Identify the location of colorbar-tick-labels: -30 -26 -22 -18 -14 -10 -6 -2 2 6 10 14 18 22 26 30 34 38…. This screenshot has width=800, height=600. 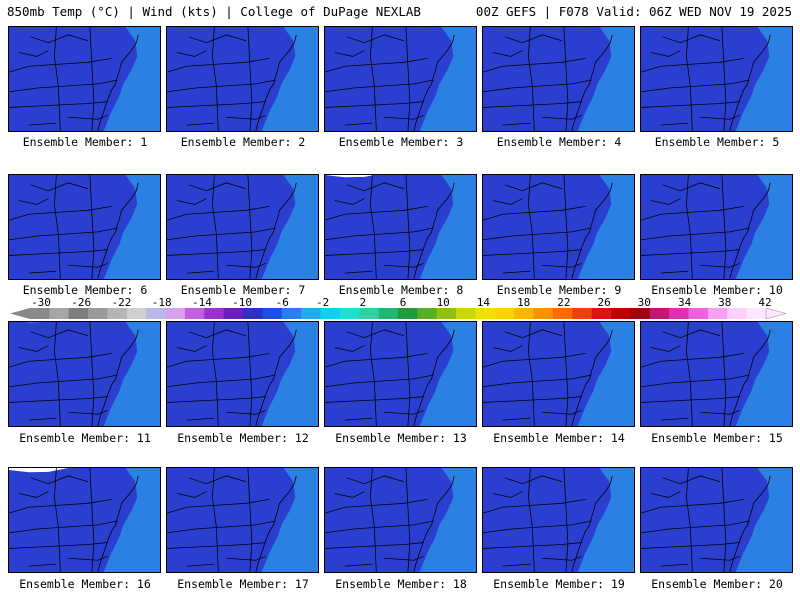
(400, 302).